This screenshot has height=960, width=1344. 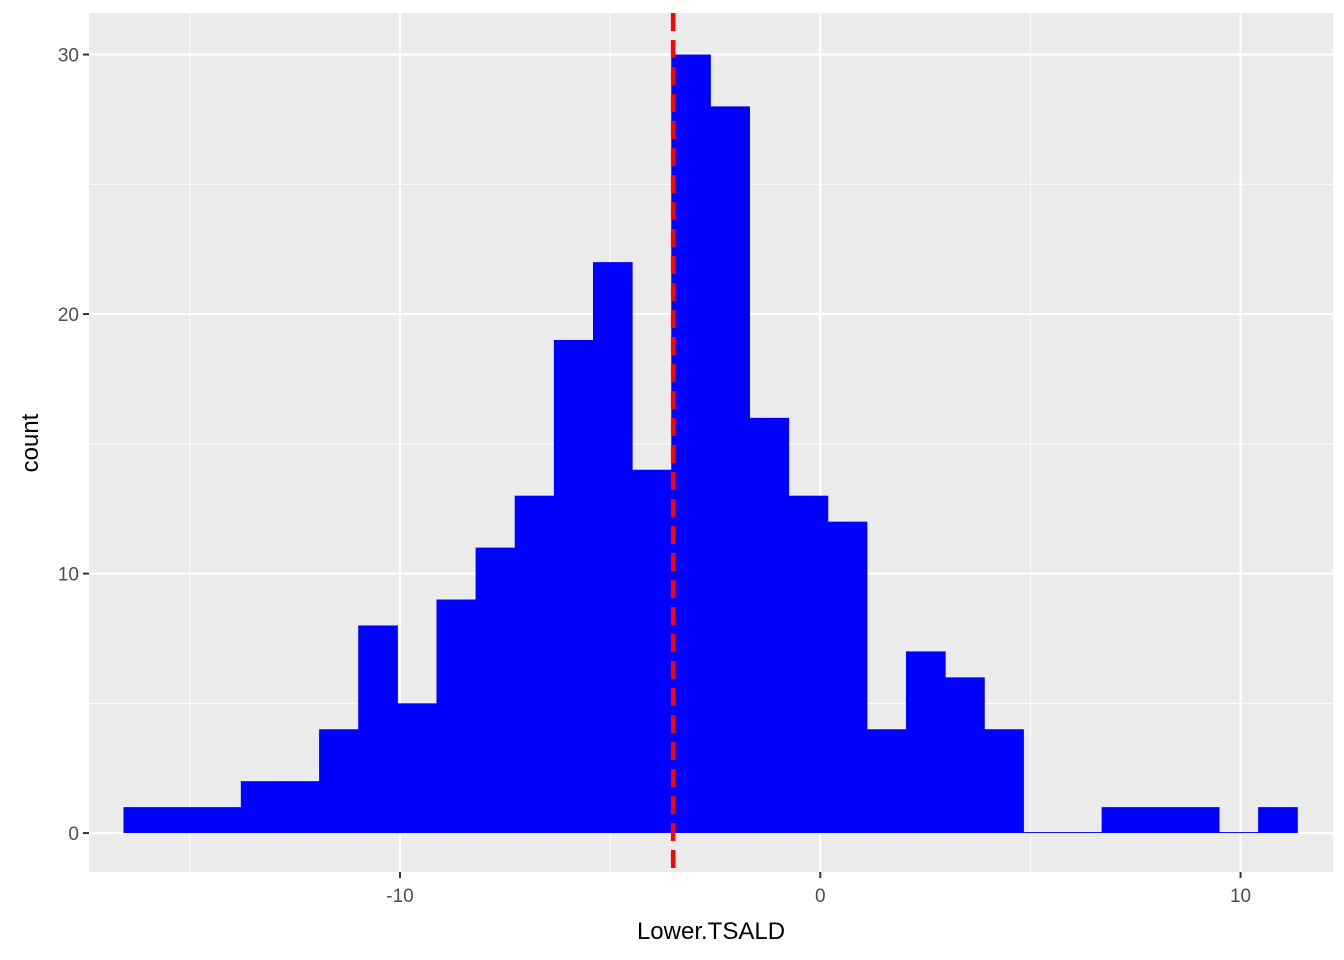 I want to click on y-tick-label: 30, so click(x=68, y=56).